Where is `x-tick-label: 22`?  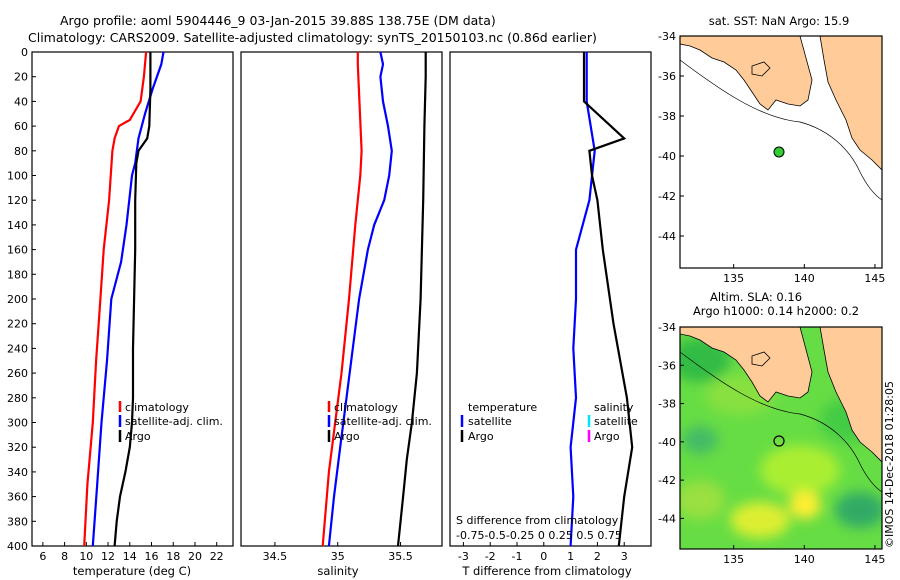
x-tick-label: 22 is located at coordinates (217, 556).